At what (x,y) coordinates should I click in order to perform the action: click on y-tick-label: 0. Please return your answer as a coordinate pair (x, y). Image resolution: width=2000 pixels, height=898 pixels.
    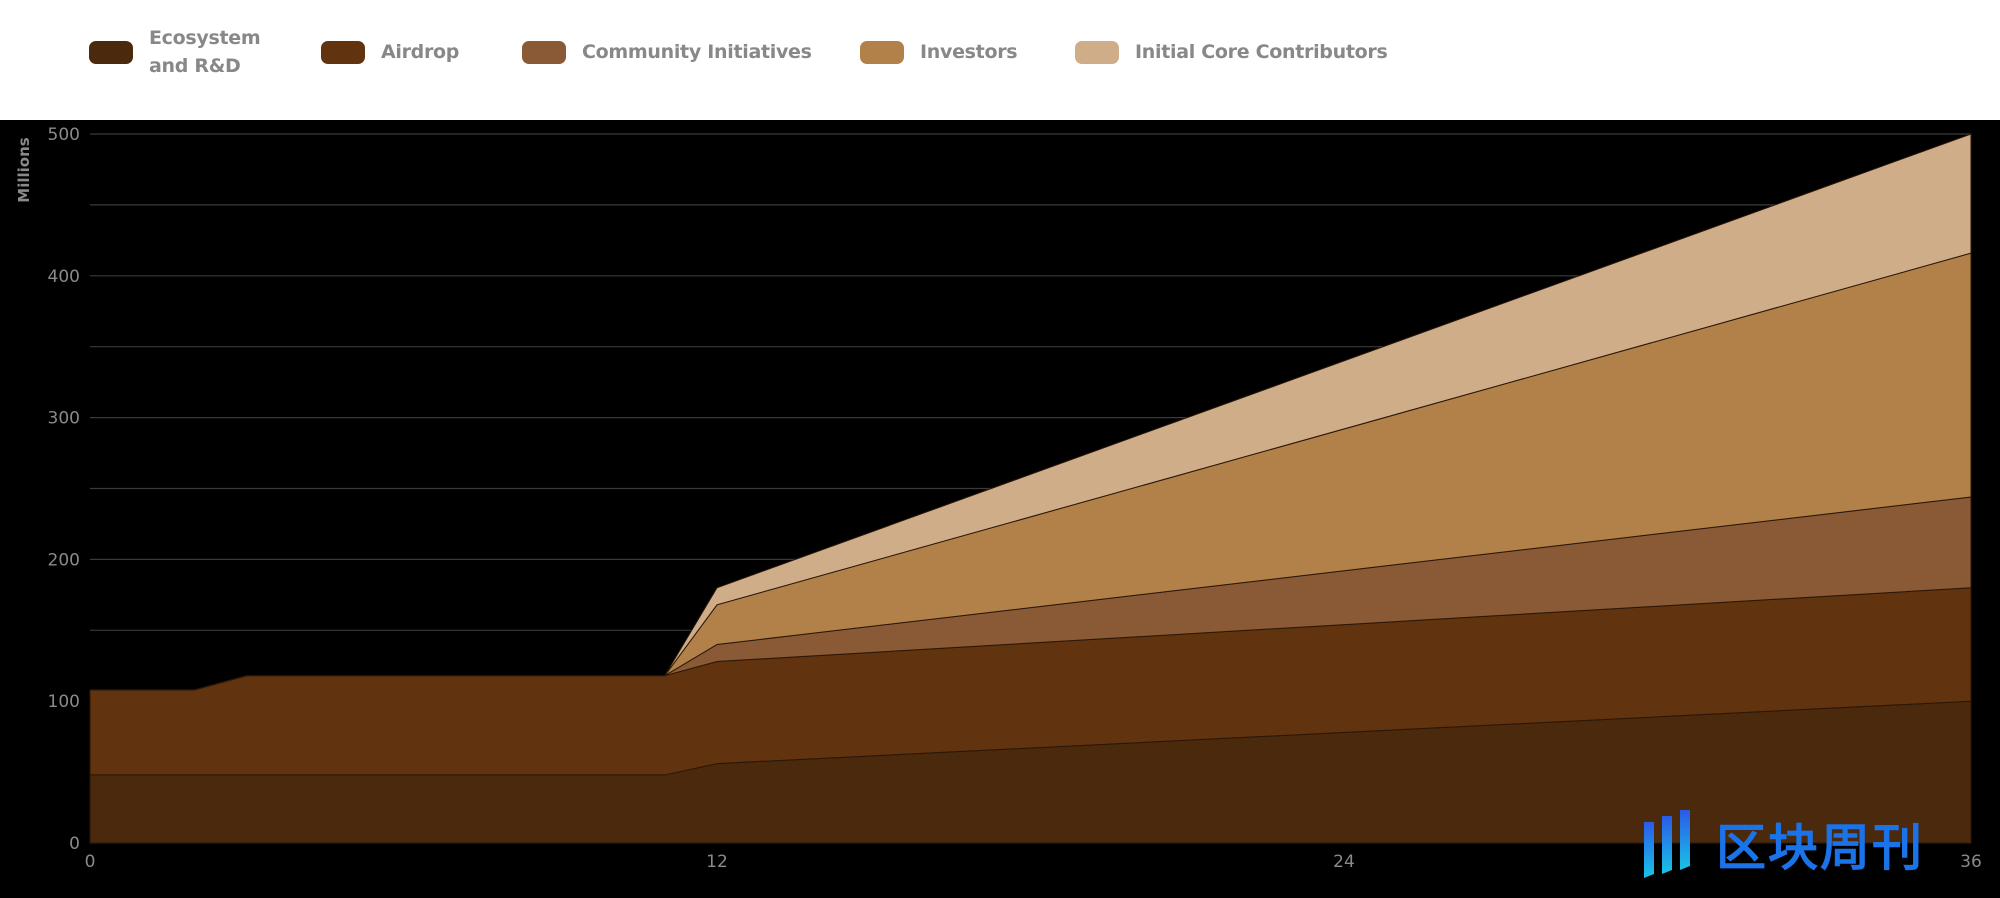
    Looking at the image, I should click on (74, 844).